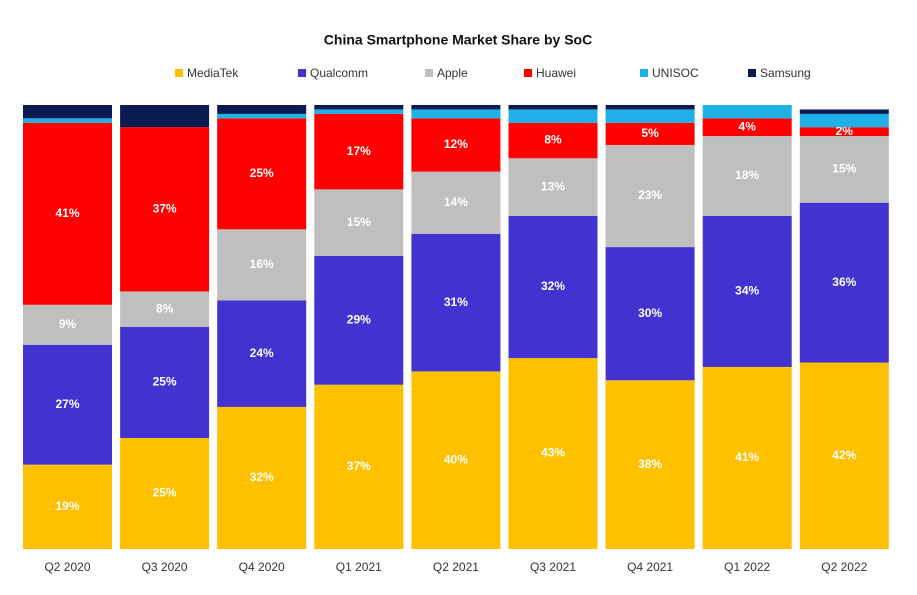 The image size is (917, 595). What do you see at coordinates (747, 567) in the screenshot?
I see `x-tick-label: Q1 2022` at bounding box center [747, 567].